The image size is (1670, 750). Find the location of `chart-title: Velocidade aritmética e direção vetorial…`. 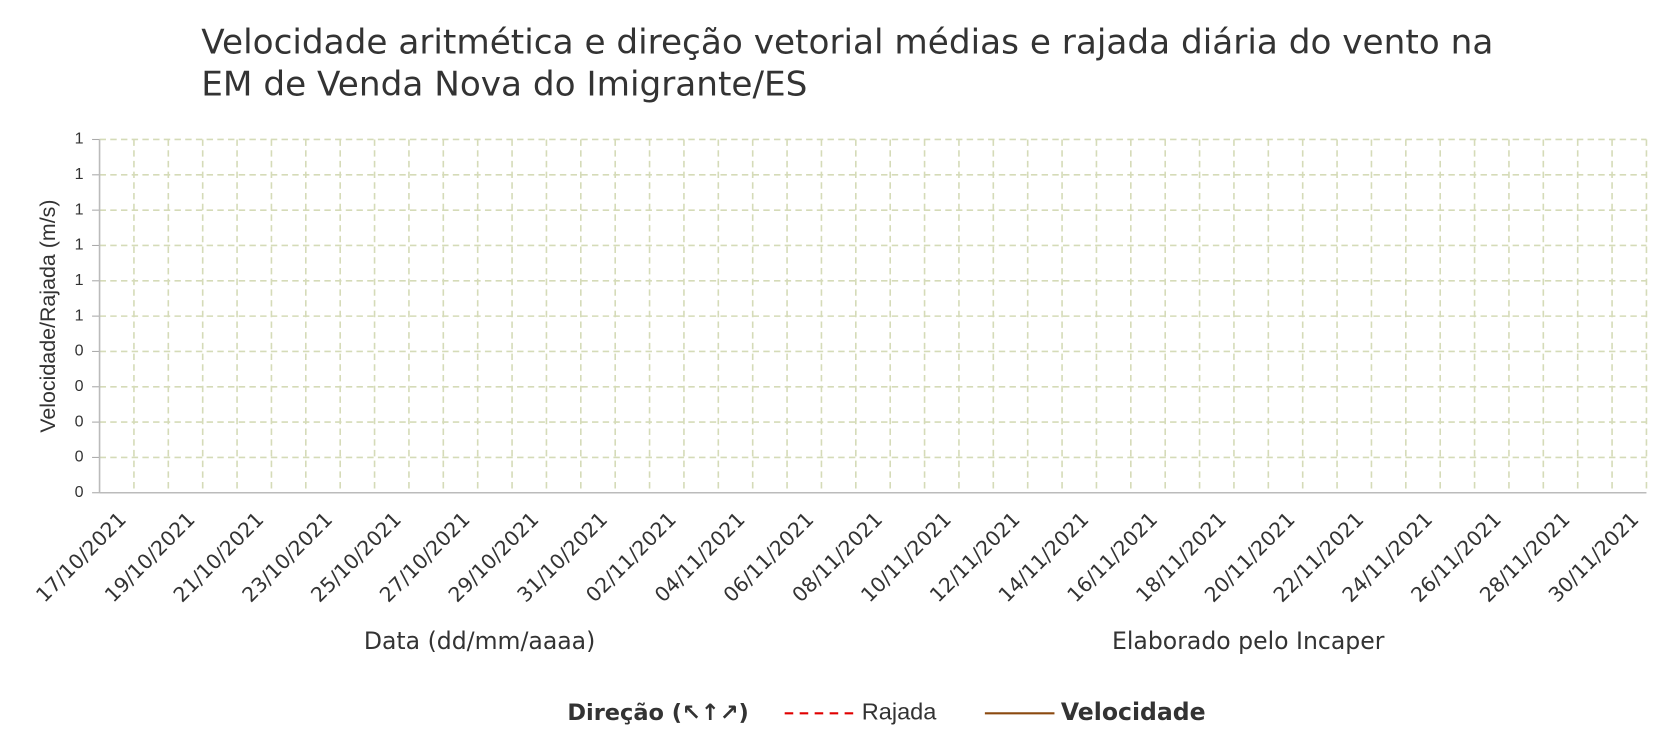

chart-title: Velocidade aritmética e direção vetorial… is located at coordinates (847, 43).